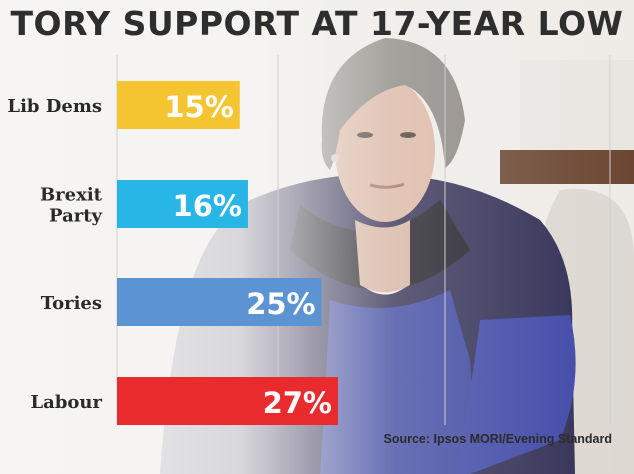 The image size is (634, 474). What do you see at coordinates (317, 23) in the screenshot?
I see `chart-title: TORY SUPPORT AT 17-YEAR LOW` at bounding box center [317, 23].